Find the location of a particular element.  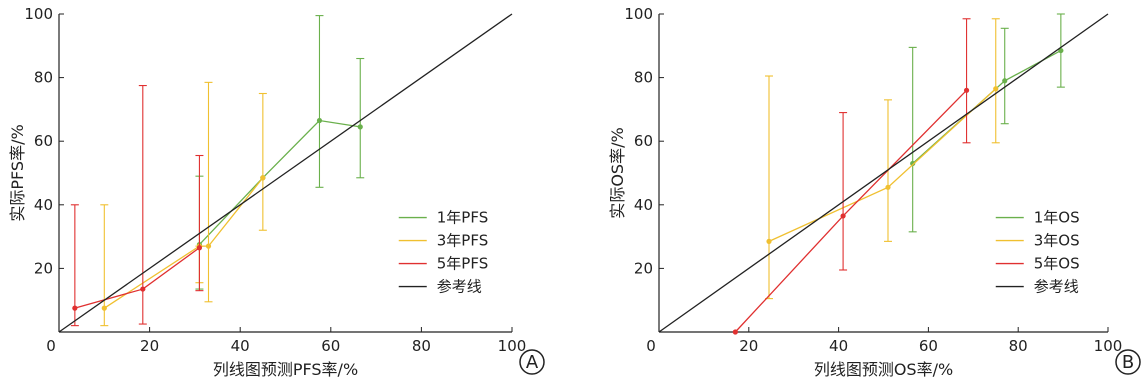

panel-label-text: A is located at coordinates (532, 362).